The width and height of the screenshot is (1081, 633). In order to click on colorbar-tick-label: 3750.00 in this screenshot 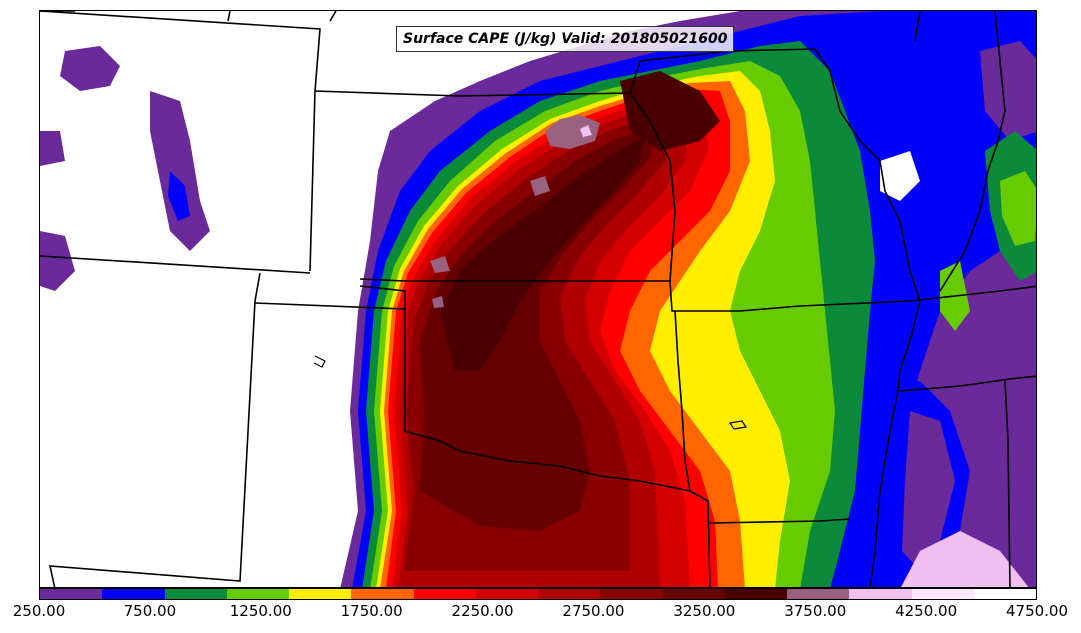, I will do `click(815, 611)`.